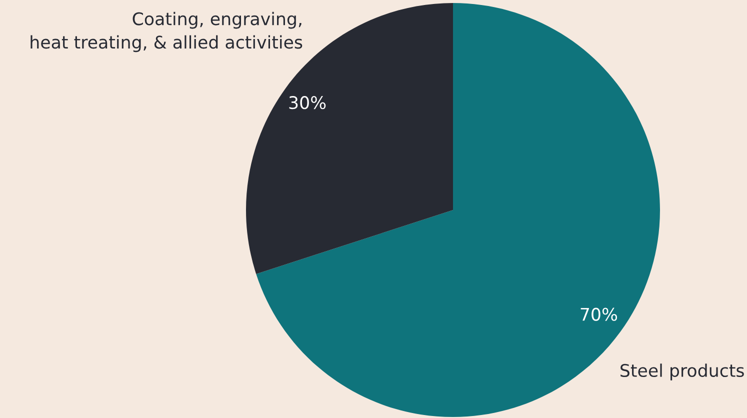 This screenshot has height=418, width=747. Describe the element at coordinates (599, 314) in the screenshot. I see `data-label: 70%` at that location.